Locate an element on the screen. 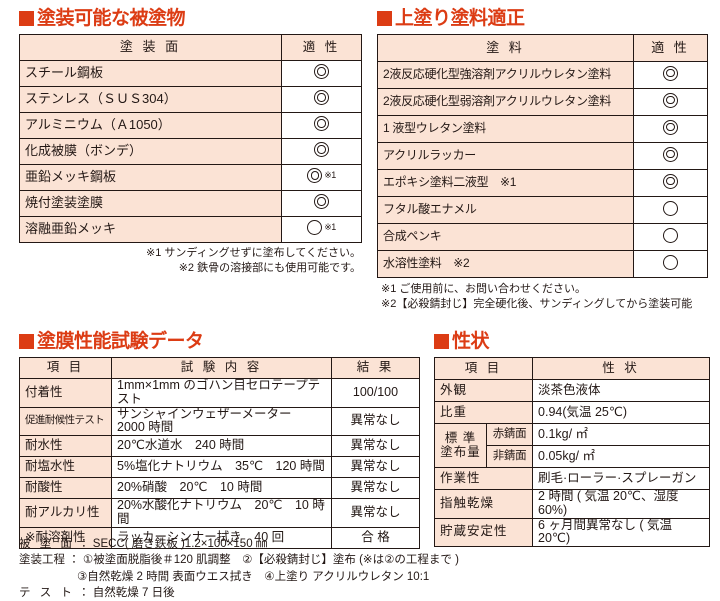 The width and height of the screenshot is (720, 601). notes-coatables: ※1 サンディングせずに塗布してください。 ※2 鉄骨の溶接部にも使用可能です。 is located at coordinates (190, 261).